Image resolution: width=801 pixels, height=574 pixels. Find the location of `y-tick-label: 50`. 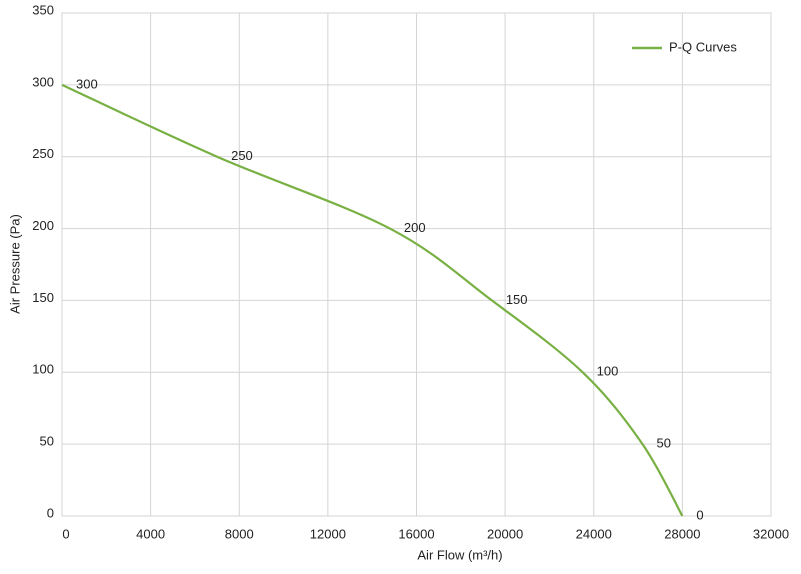

y-tick-label: 50 is located at coordinates (47, 441).